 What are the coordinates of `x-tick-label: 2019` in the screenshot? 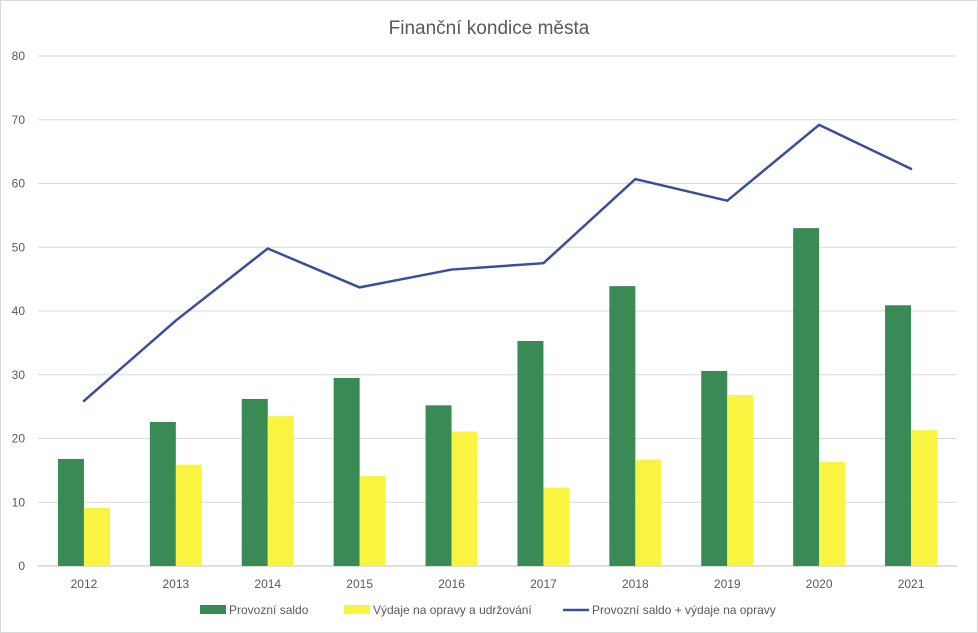 It's located at (727, 584).